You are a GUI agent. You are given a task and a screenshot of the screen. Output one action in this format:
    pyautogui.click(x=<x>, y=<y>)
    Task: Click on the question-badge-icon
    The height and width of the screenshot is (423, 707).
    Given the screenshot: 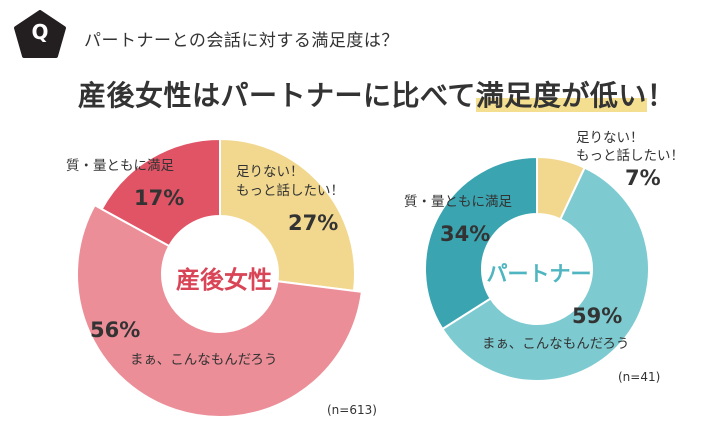 What is the action you would take?
    pyautogui.click(x=40, y=34)
    